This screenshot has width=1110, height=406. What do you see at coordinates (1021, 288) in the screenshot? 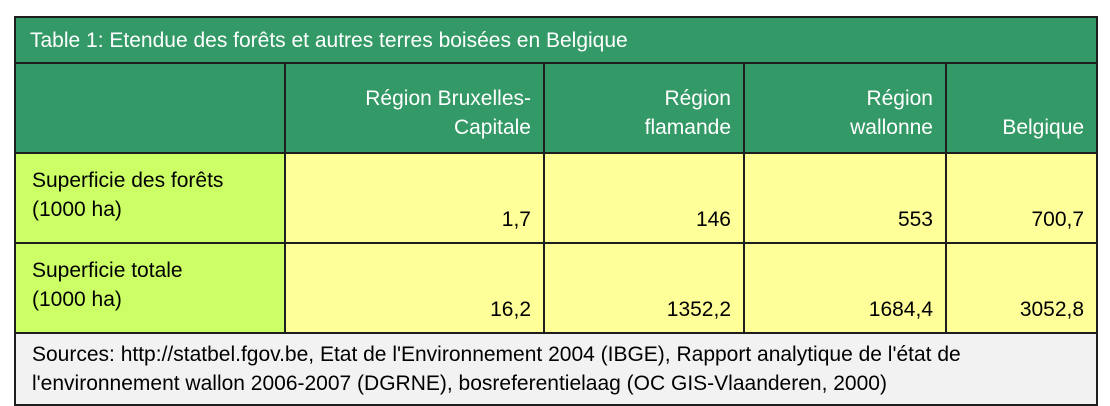
I see `value-total-belgique: 3052,8` at bounding box center [1021, 288].